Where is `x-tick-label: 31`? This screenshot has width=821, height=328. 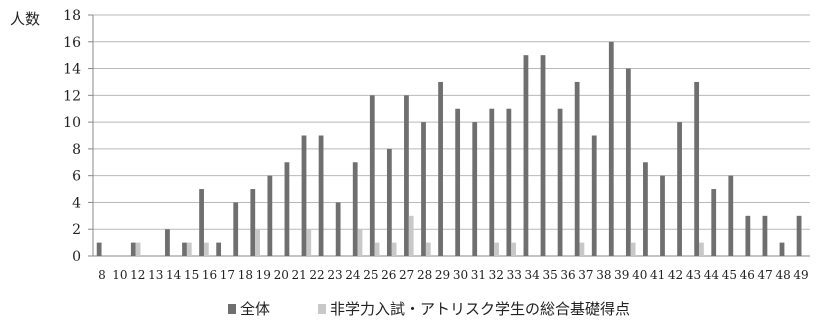 x-tick-label: 31 is located at coordinates (478, 275).